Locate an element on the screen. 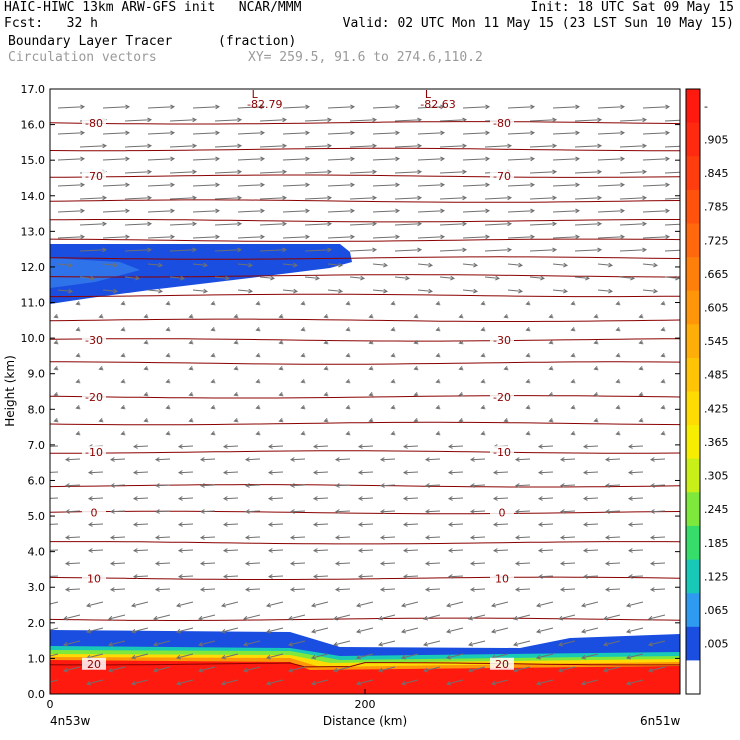 This screenshot has height=740, width=740. colorbar-label: .065 is located at coordinates (716, 610).